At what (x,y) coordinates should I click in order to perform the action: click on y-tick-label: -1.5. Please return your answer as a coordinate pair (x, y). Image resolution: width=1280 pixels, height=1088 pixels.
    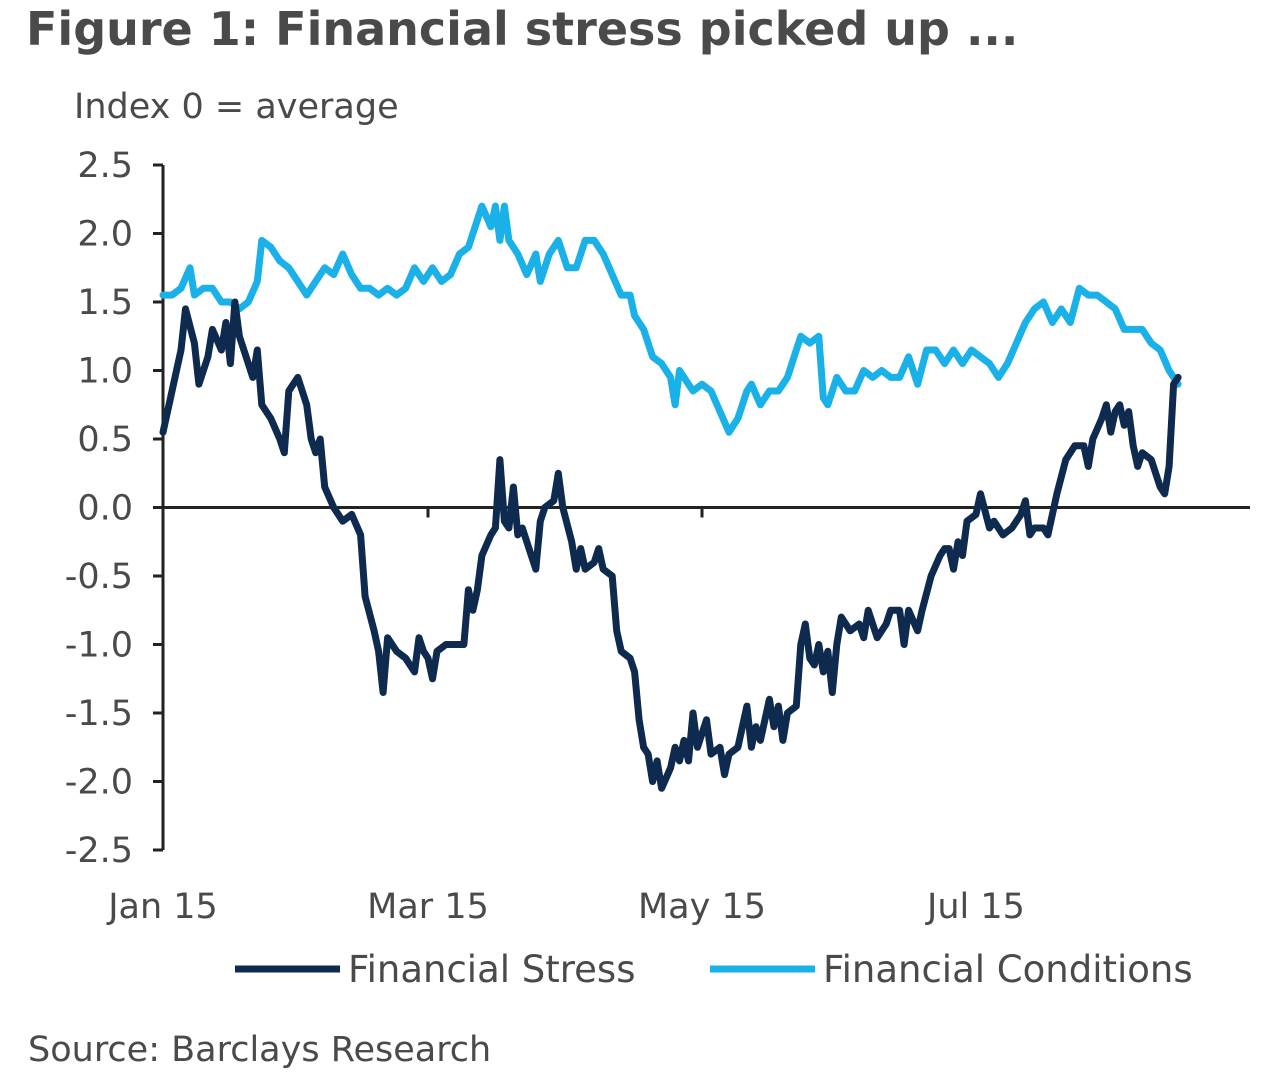
    Looking at the image, I should click on (99, 714).